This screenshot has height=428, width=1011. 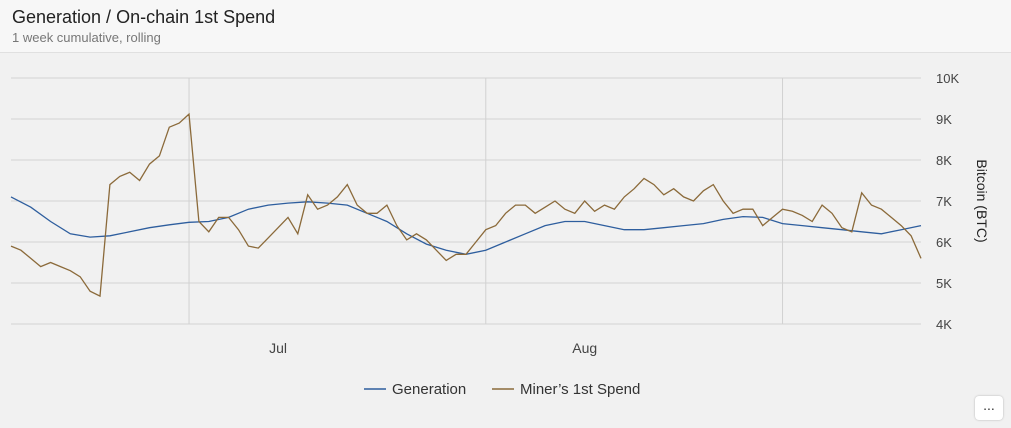 What do you see at coordinates (944, 160) in the screenshot?
I see `y-tick-label: 8K` at bounding box center [944, 160].